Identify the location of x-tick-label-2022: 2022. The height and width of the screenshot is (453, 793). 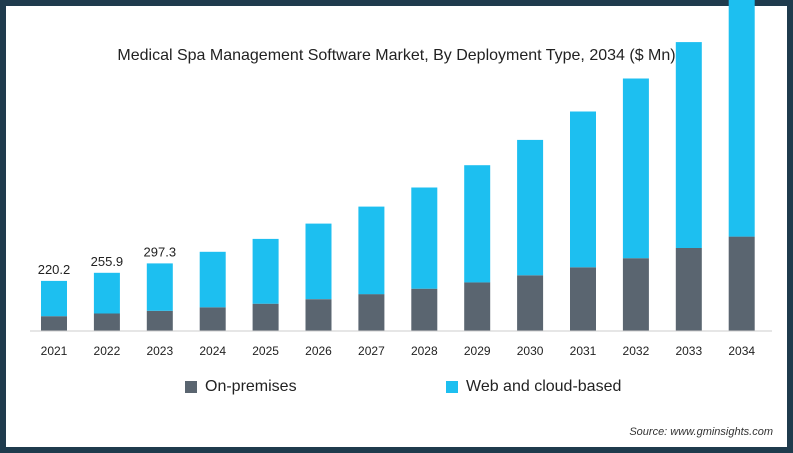
(107, 351).